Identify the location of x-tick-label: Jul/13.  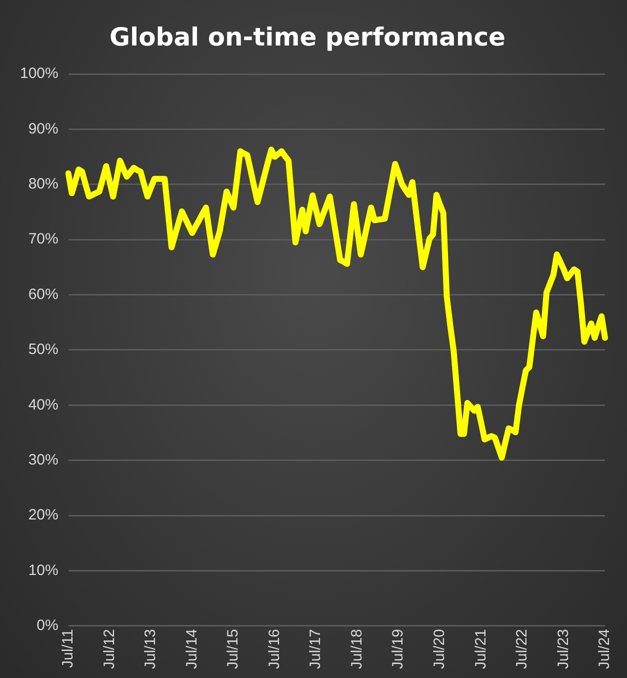
(151, 649).